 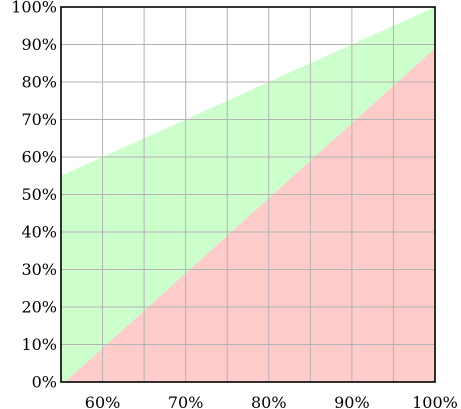 What do you see at coordinates (435, 401) in the screenshot?
I see `x-tick-label-5: 100%` at bounding box center [435, 401].